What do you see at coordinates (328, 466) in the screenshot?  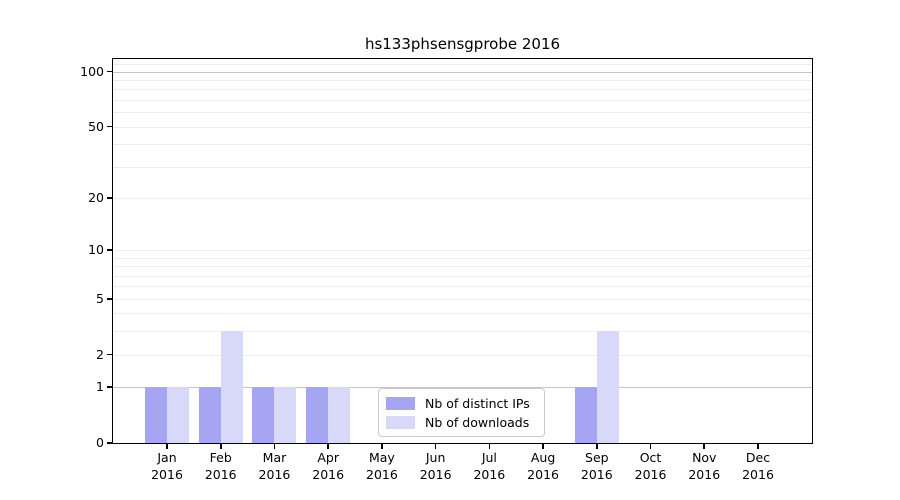 I see `x-tick-label: Apr 2016` at bounding box center [328, 466].